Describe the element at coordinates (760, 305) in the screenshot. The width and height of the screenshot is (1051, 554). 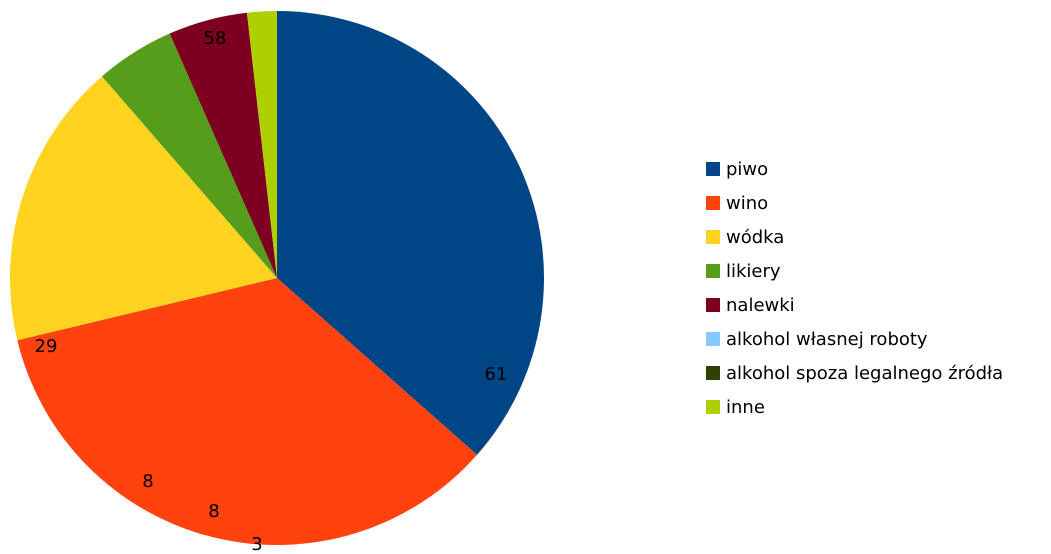
I see `legend-label: nalewki` at that location.